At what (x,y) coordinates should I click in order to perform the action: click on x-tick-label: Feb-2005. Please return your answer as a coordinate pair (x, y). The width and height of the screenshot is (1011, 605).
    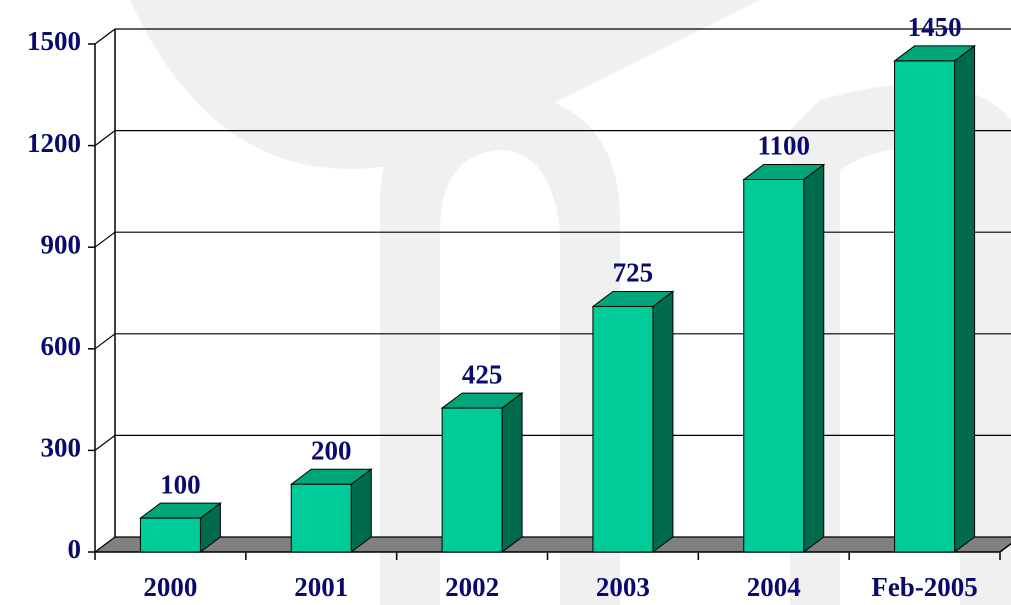
    Looking at the image, I should click on (924, 587).